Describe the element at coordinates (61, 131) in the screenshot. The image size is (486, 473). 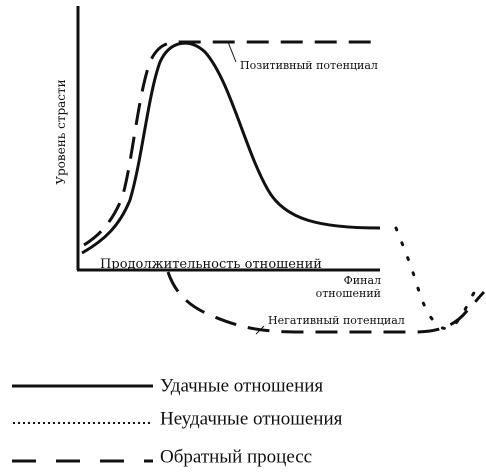
I see `y-axis-label: Уровень страсти` at that location.